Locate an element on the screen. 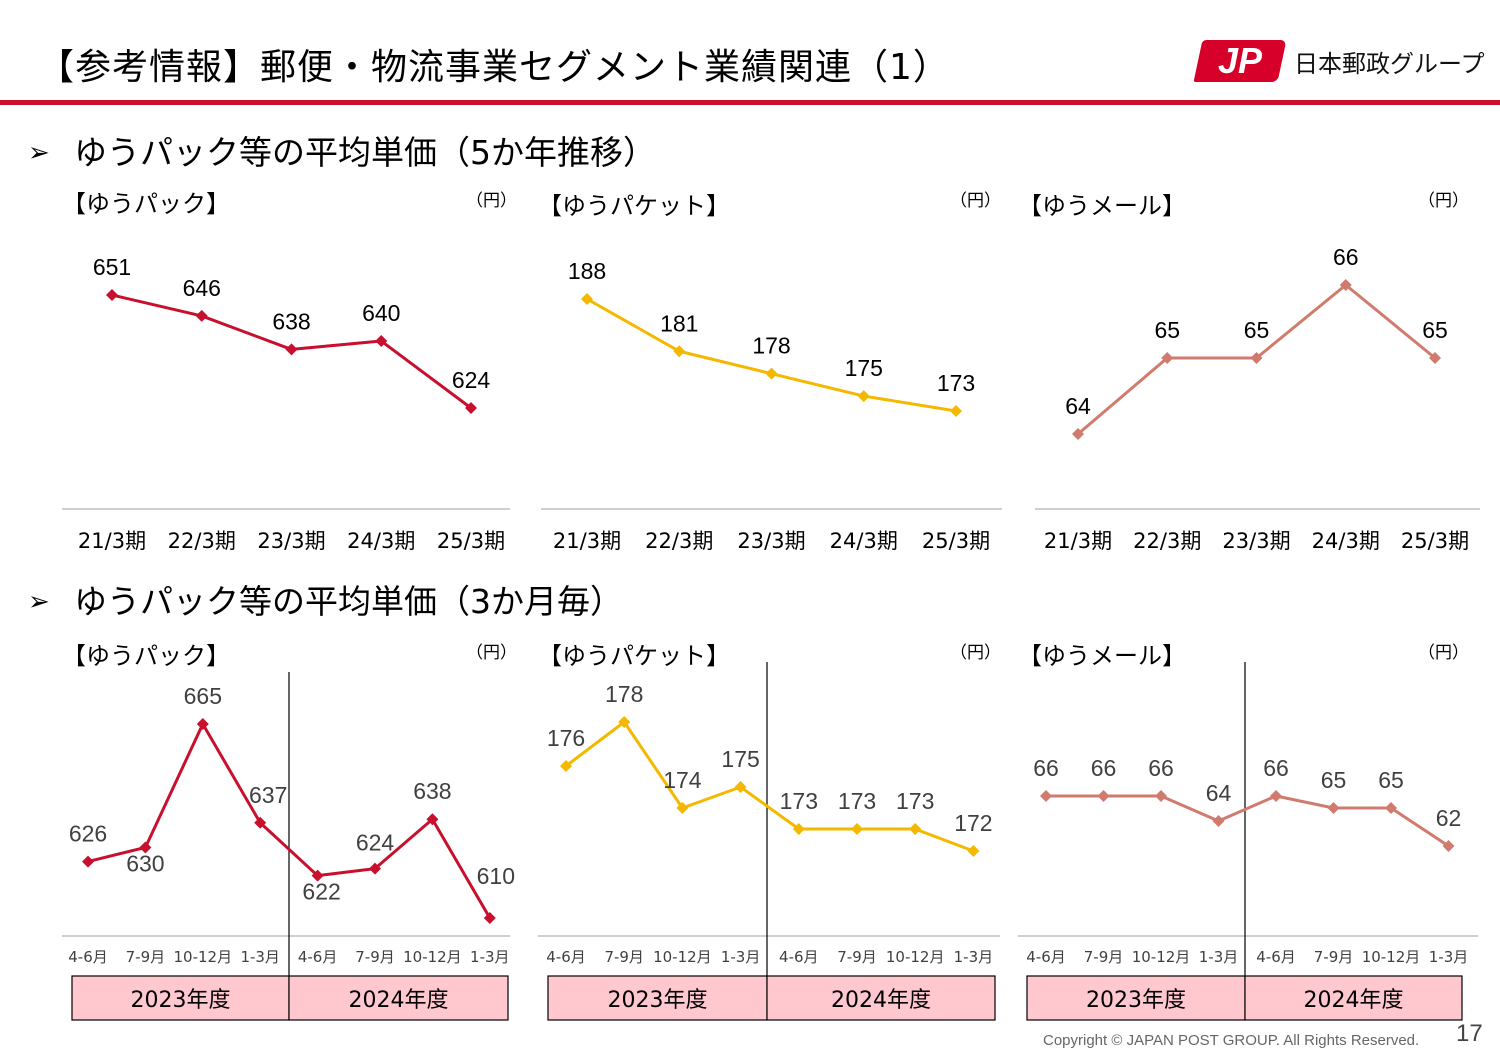 This screenshot has height=1058, width=1500. data-label: 646 is located at coordinates (202, 288).